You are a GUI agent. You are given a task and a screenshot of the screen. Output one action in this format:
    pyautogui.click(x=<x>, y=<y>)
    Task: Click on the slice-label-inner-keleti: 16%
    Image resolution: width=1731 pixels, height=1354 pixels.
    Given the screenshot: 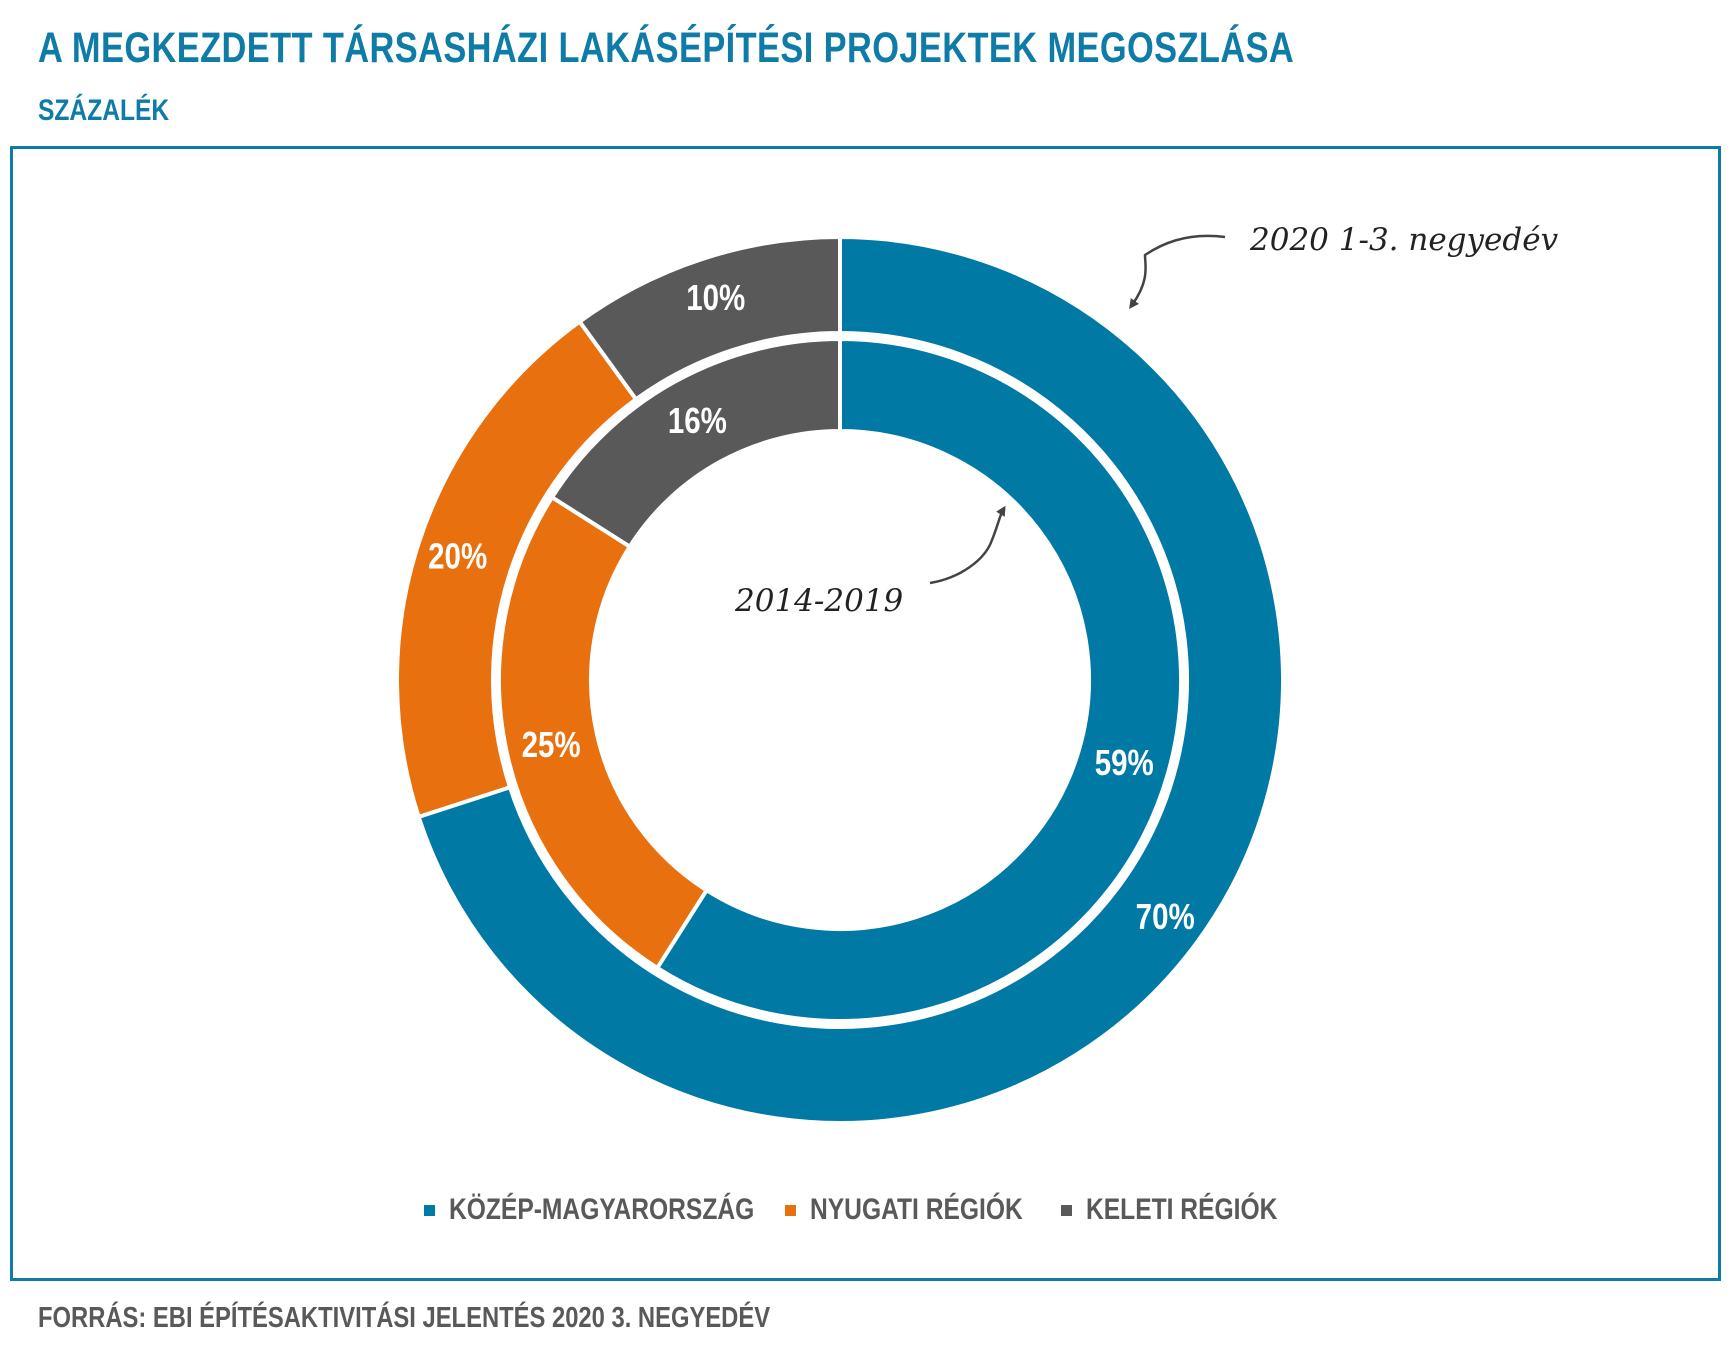 What is the action you would take?
    pyautogui.click(x=697, y=420)
    